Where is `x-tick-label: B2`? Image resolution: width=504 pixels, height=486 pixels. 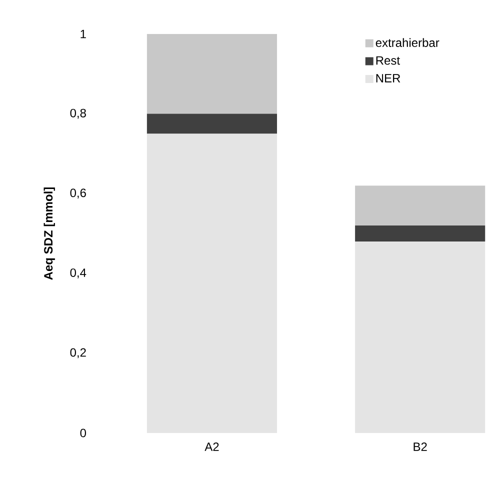
x-tick-label: B2 is located at coordinates (420, 446).